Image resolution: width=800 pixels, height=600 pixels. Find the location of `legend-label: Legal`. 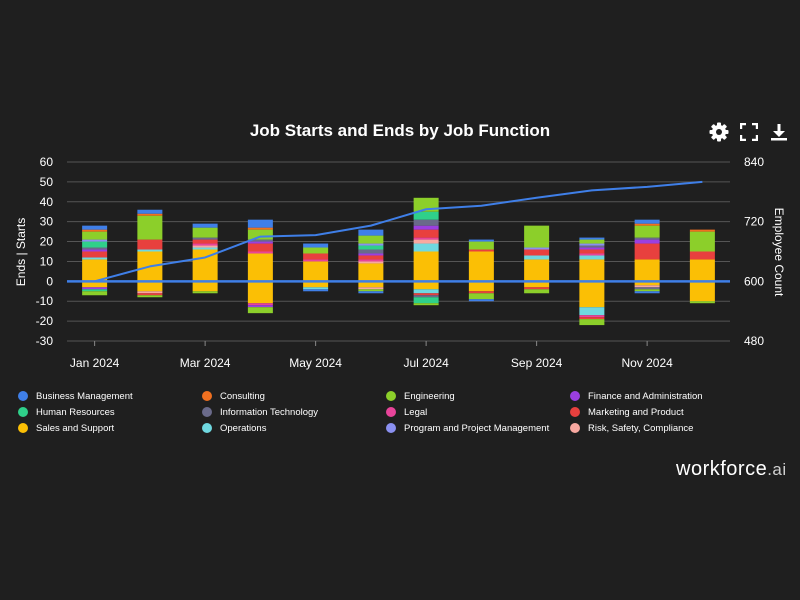

legend-label: Legal is located at coordinates (416, 412).